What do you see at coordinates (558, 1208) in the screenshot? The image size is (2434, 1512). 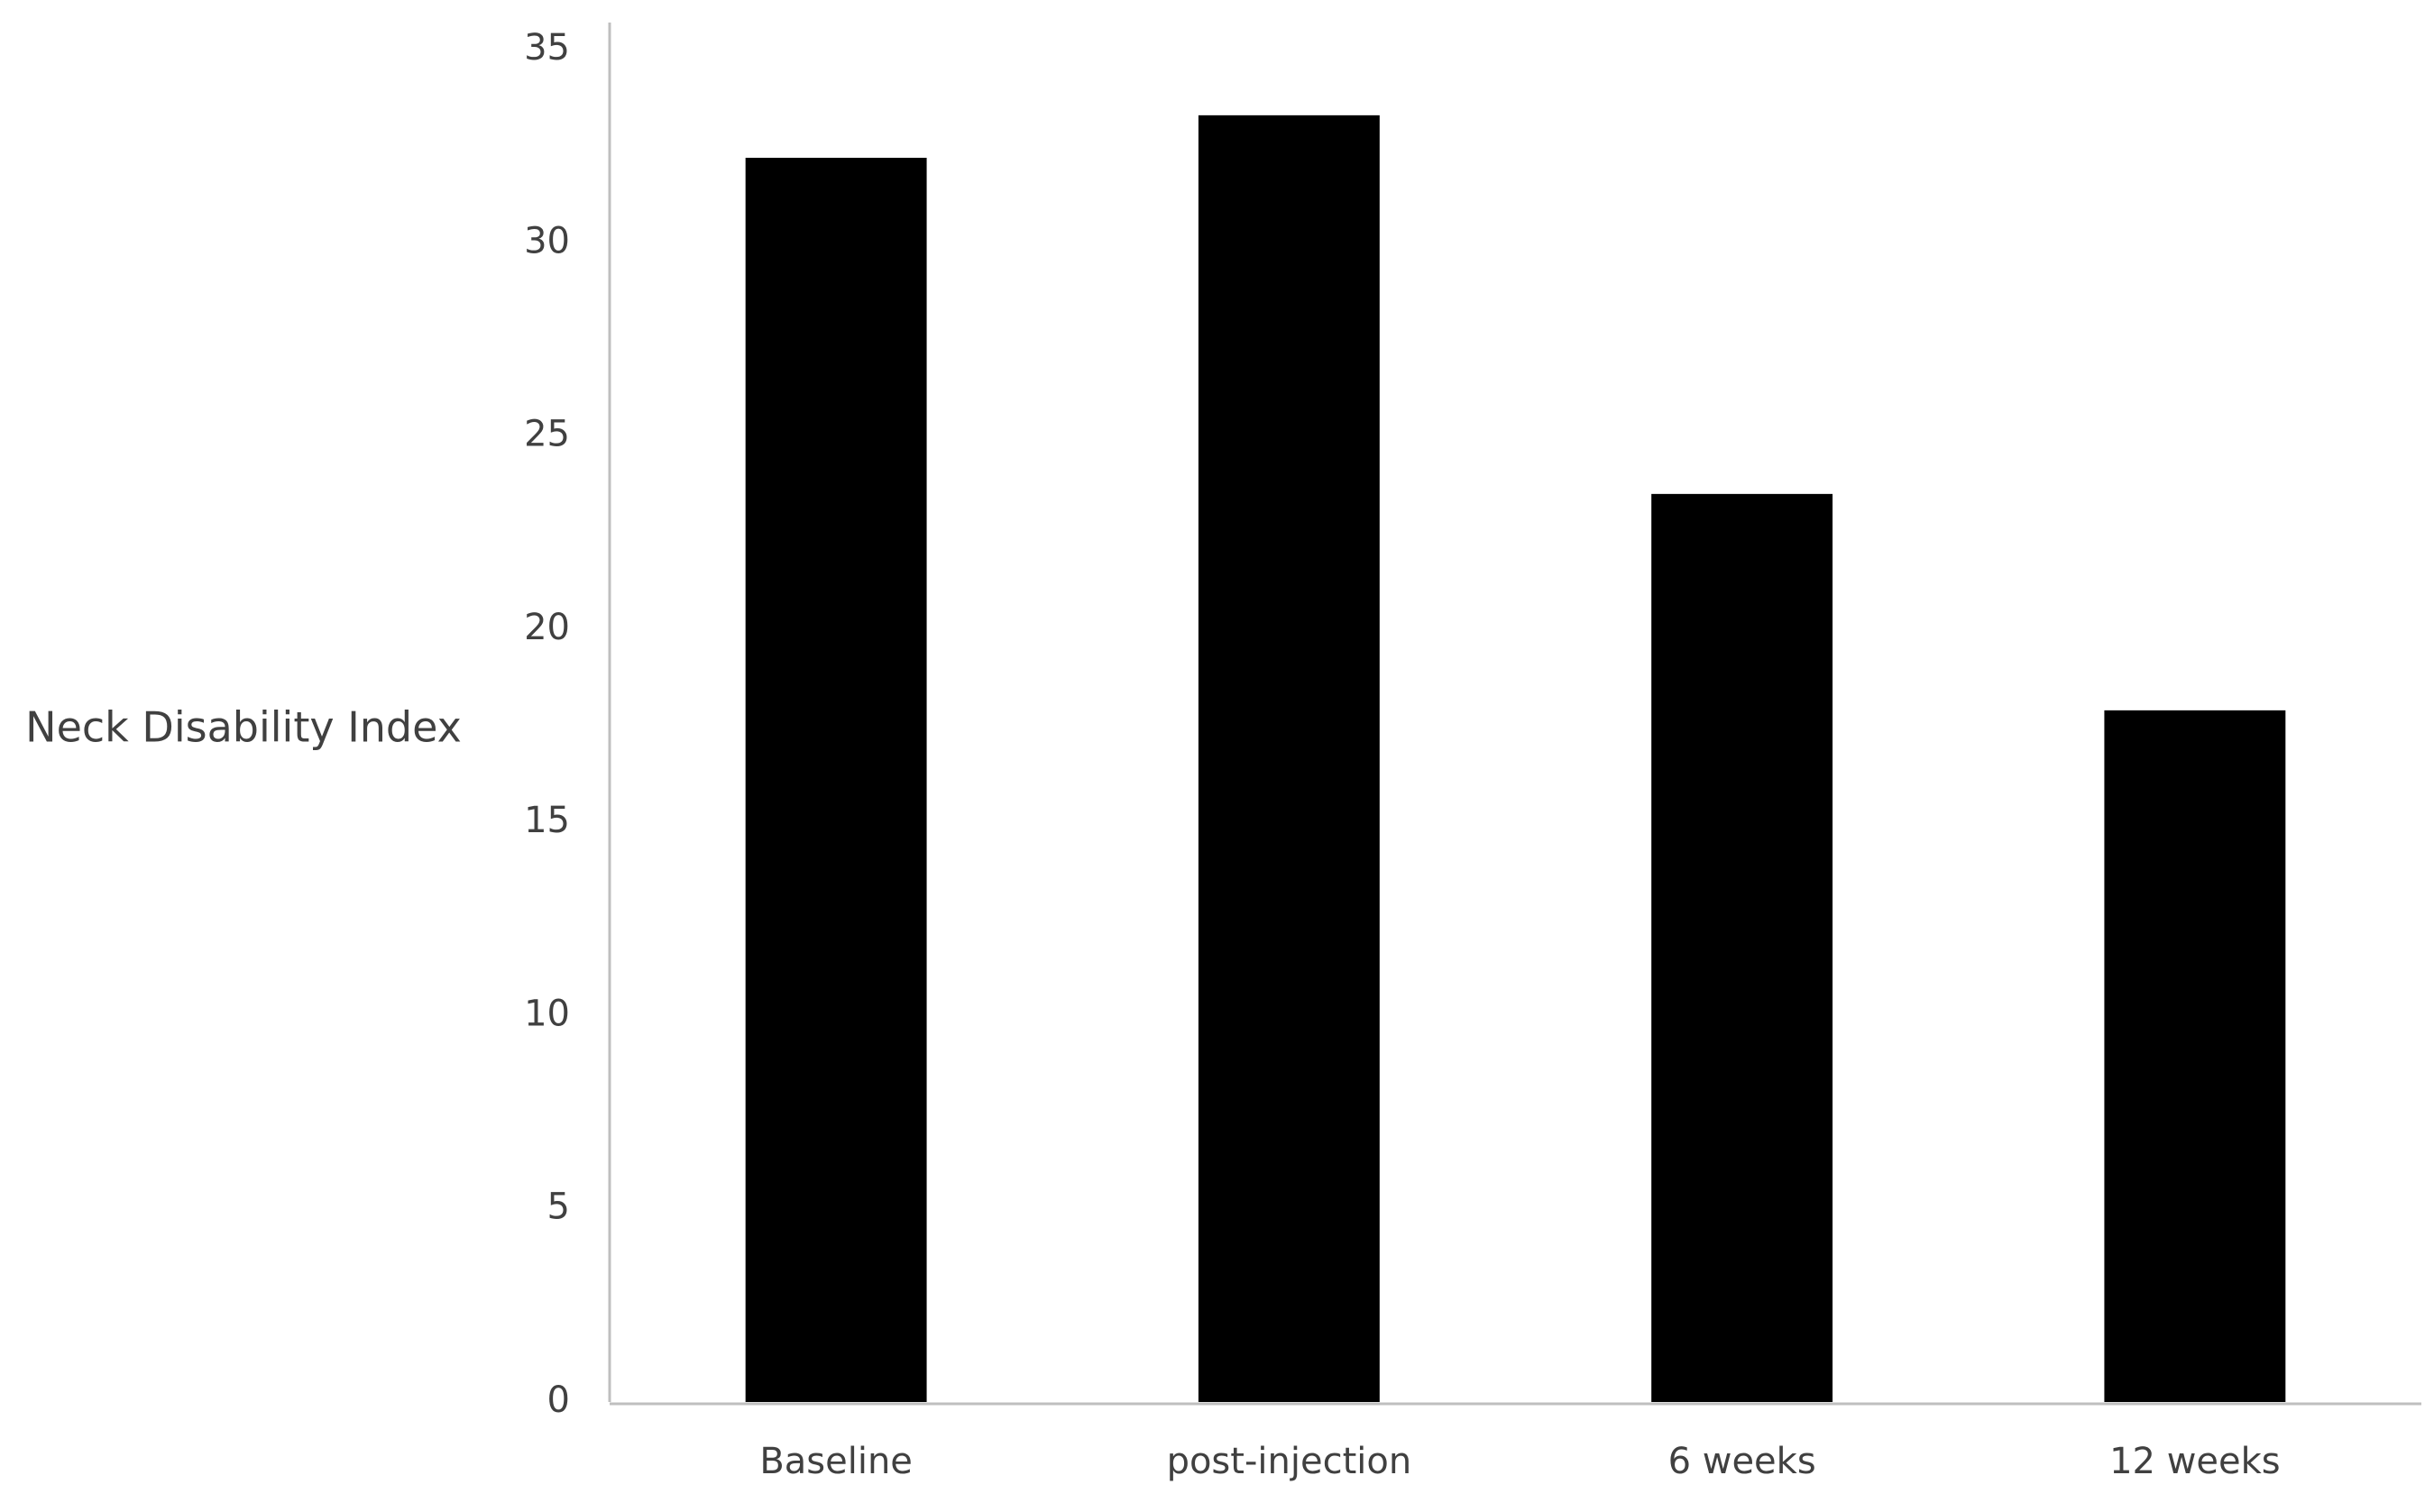 I see `y-tick-label: 5` at bounding box center [558, 1208].